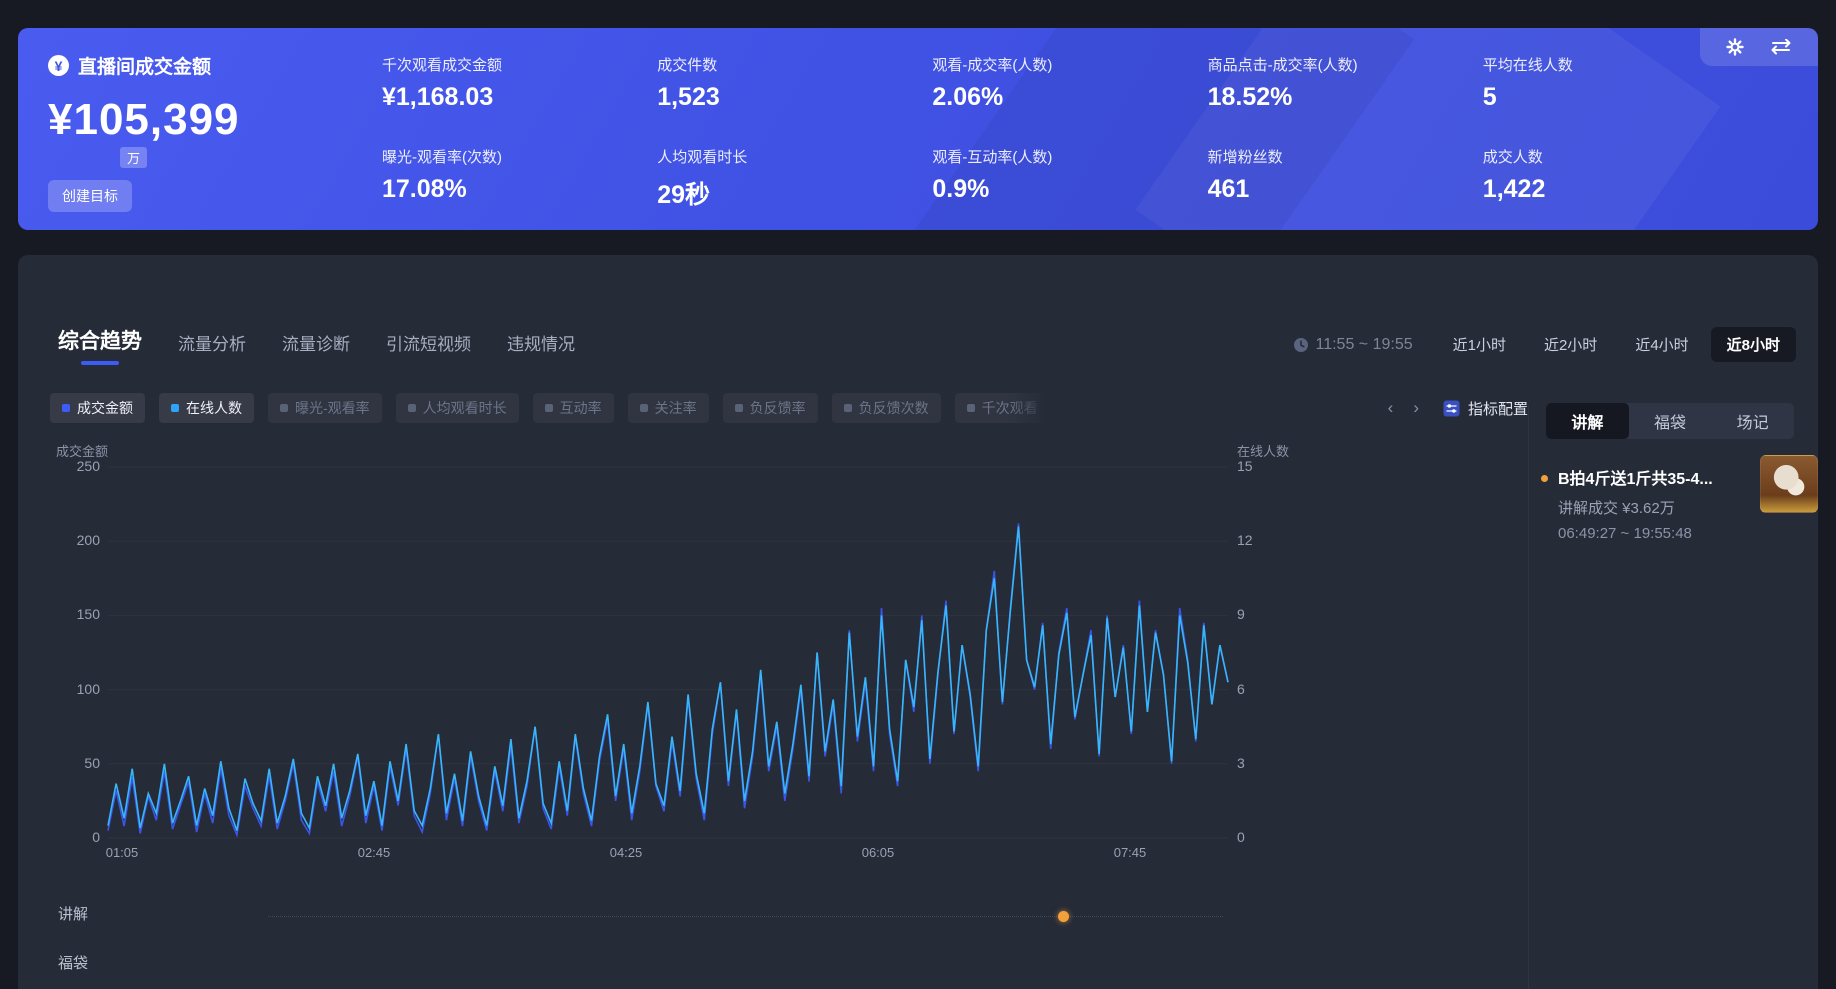 This screenshot has height=989, width=1836. What do you see at coordinates (105, 408) in the screenshot?
I see `legend-chip-label: 成交金额` at bounding box center [105, 408].